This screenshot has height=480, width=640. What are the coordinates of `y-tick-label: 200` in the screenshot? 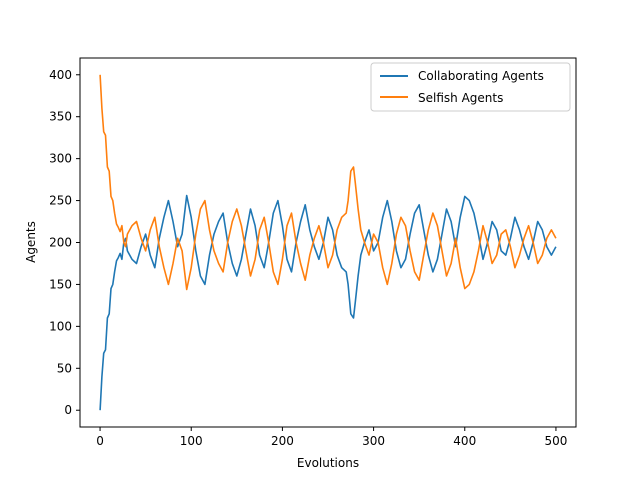 It's located at (60, 243).